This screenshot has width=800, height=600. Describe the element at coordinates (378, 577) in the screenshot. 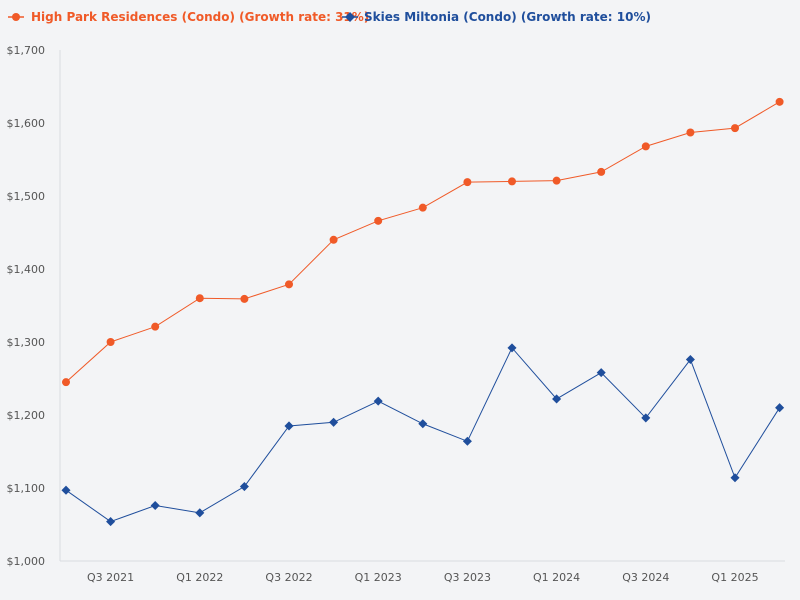

I see `x-tick-label: Q1 2023` at that location.